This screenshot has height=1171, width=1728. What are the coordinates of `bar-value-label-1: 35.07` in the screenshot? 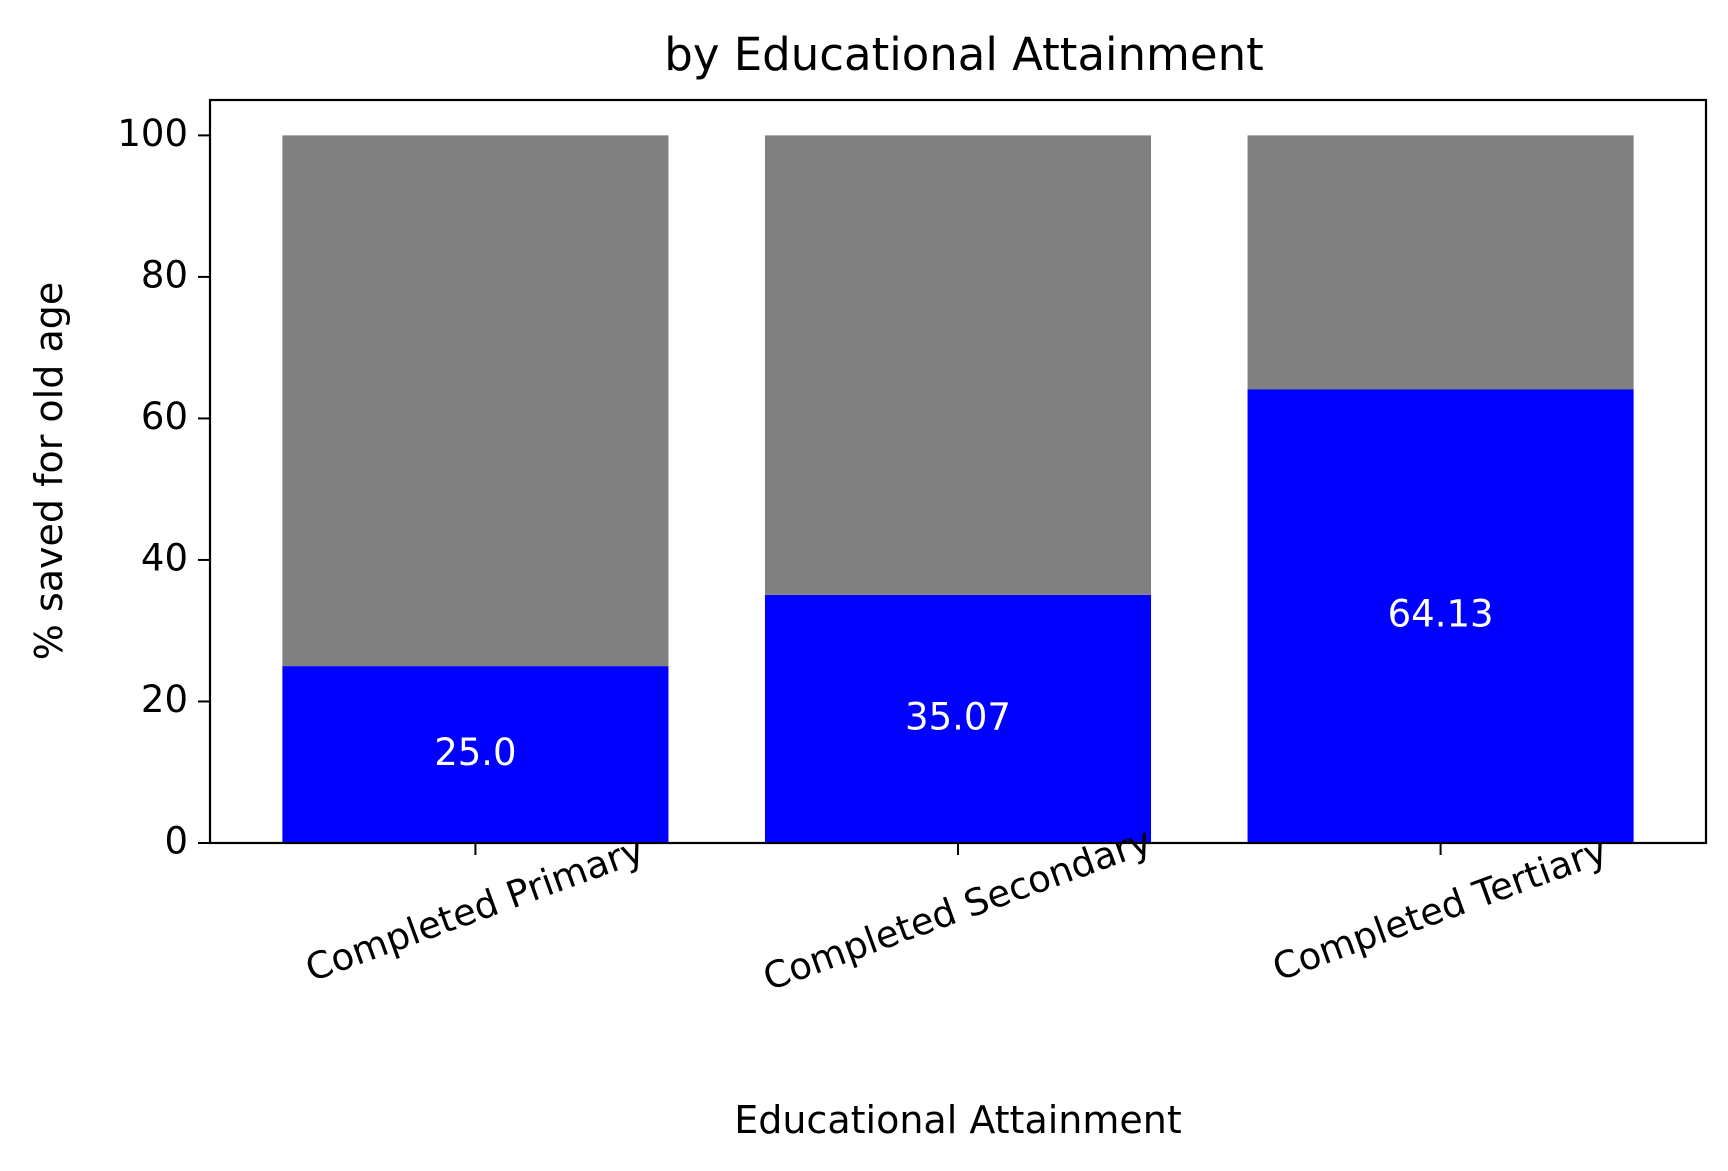 It's located at (958, 716).